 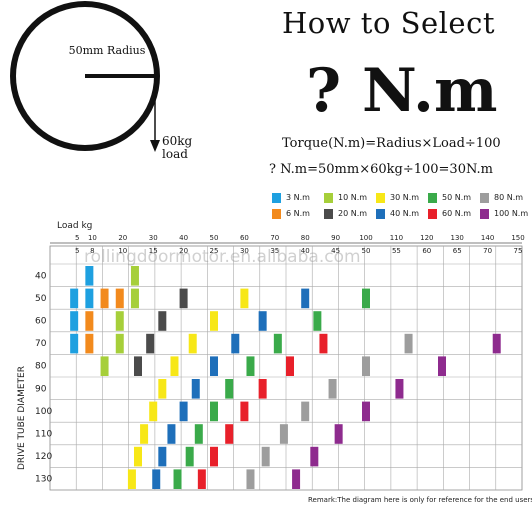 I want to click on formula-example: ? N.m=50mm×60kg÷100=30N.m, so click(x=381, y=169).